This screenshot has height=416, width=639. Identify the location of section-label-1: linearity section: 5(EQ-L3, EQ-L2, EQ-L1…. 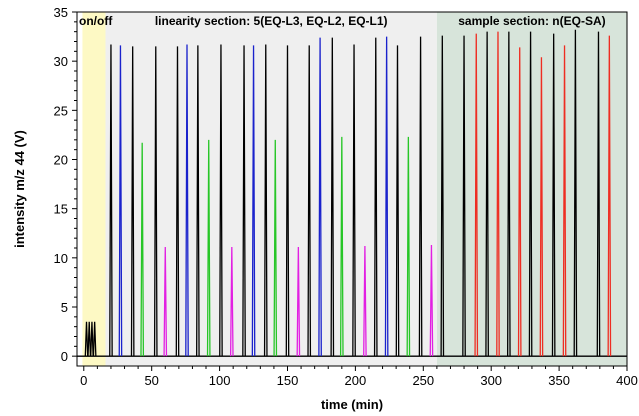
(271, 21).